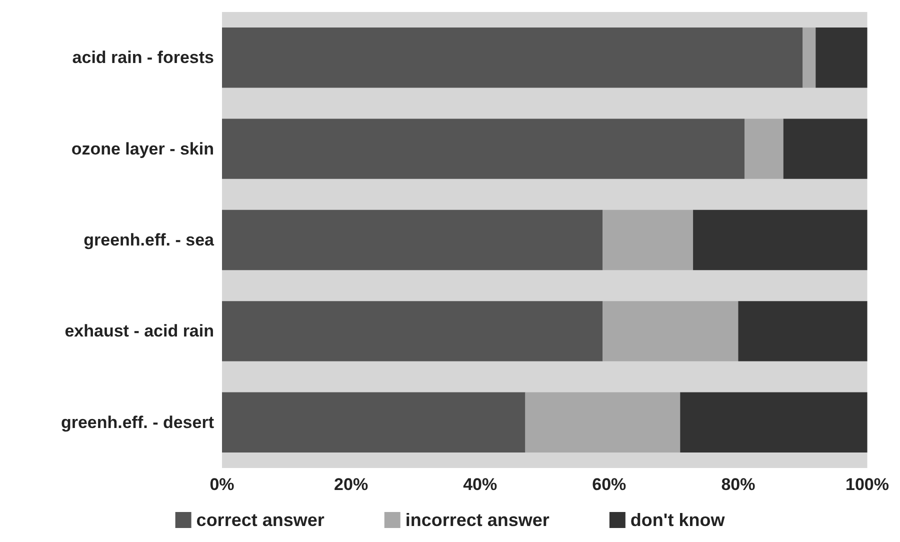  Describe the element at coordinates (222, 484) in the screenshot. I see `x-tick-label: 0%` at that location.